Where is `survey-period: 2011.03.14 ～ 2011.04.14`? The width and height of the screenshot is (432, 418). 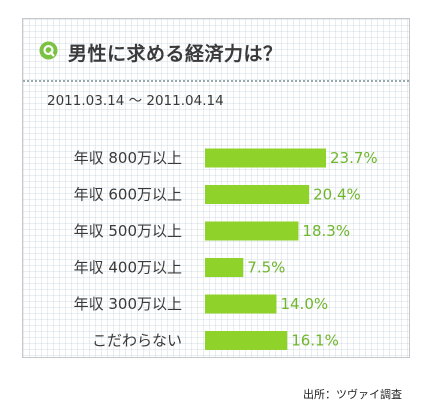 survey-period: 2011.03.14 ～ 2011.04.14 is located at coordinates (135, 101).